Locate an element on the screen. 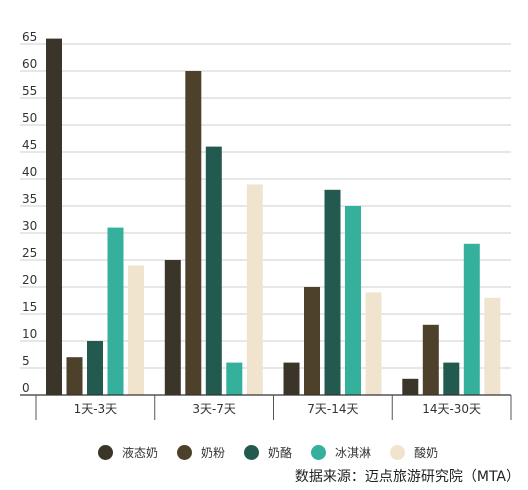  y-tick-label: 45 is located at coordinates (29, 145).